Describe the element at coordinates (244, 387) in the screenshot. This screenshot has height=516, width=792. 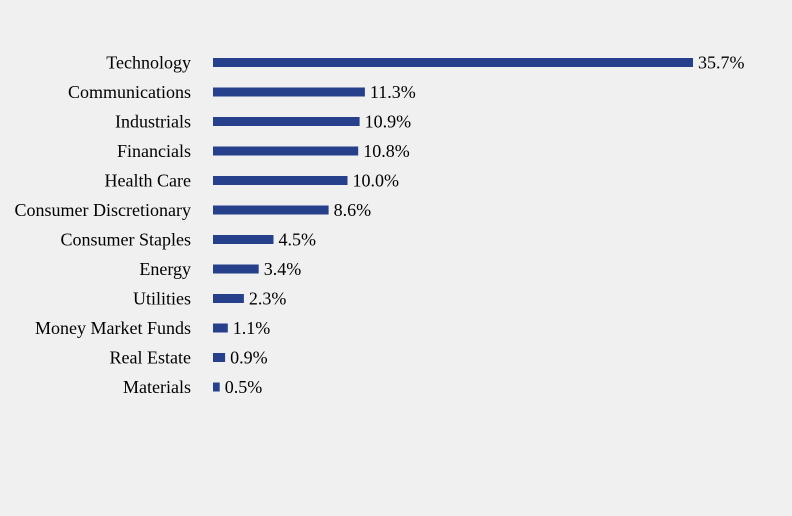
I see `value-label: 0.5%` at that location.